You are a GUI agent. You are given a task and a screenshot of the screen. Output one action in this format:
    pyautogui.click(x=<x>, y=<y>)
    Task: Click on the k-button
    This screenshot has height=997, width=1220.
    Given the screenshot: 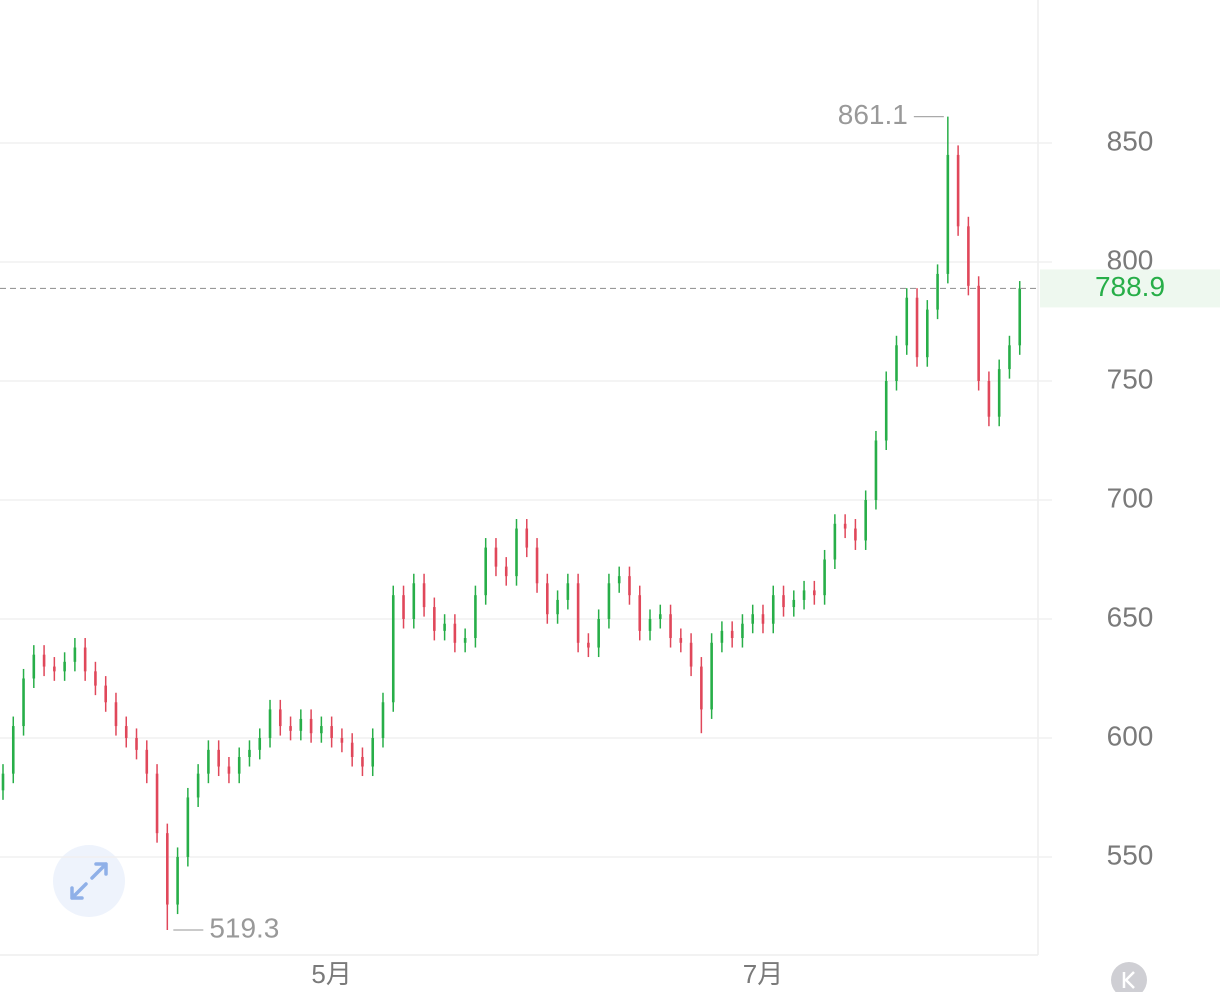 What is the action you would take?
    pyautogui.click(x=1129, y=979)
    